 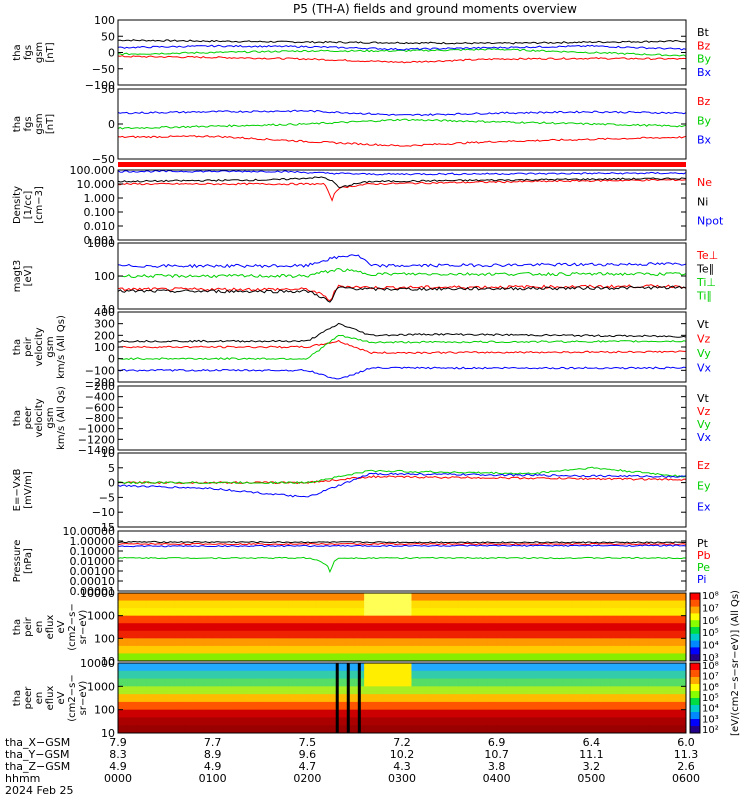 I want to click on legend-entry-Bz: Bz, so click(x=704, y=101).